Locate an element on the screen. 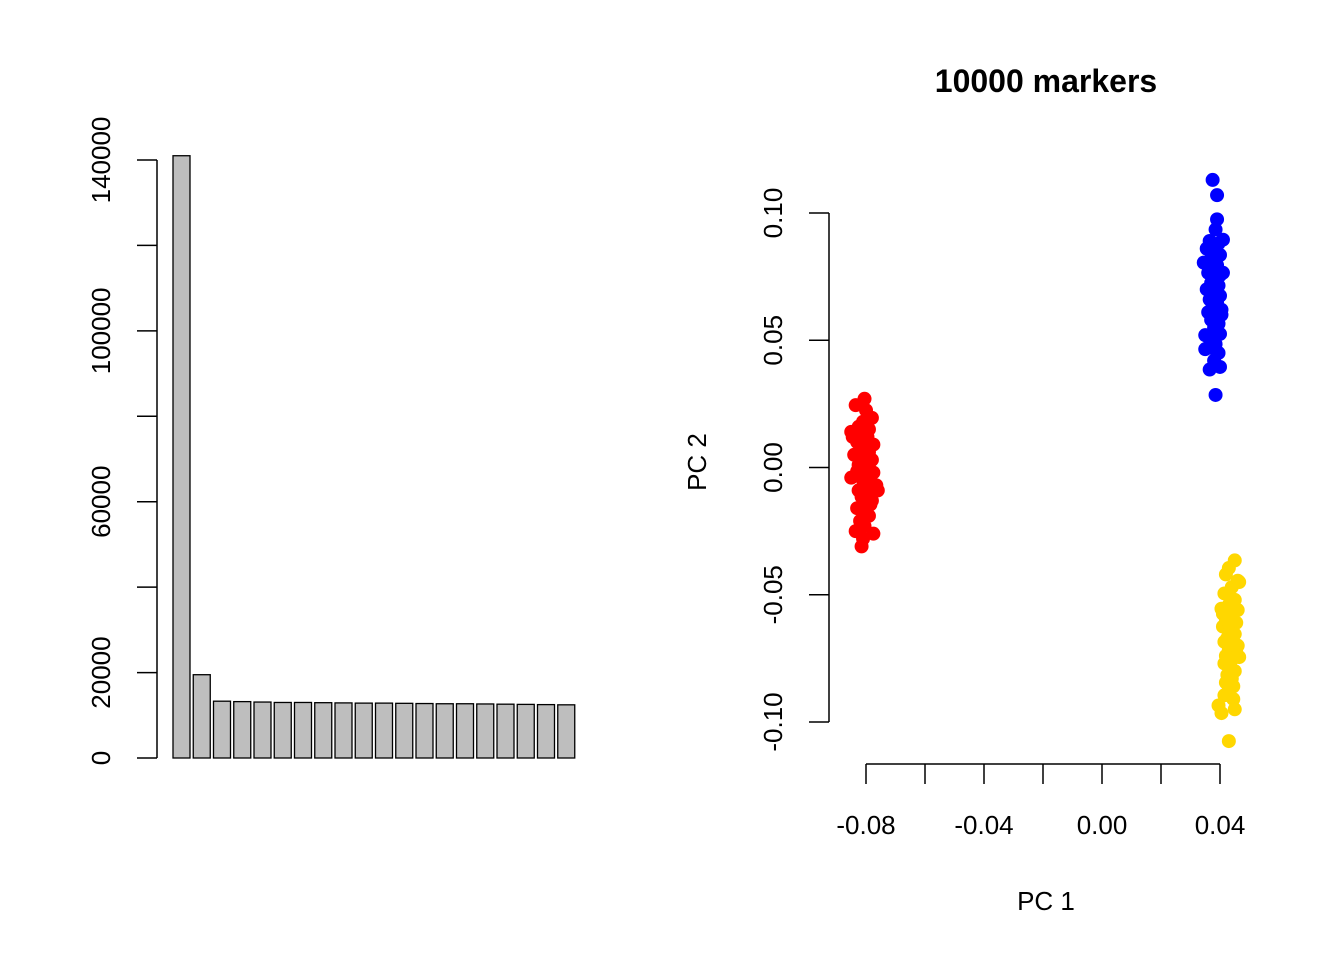 The width and height of the screenshot is (1344, 960). scatter-x-tick-label: 0.00 is located at coordinates (1102, 825).